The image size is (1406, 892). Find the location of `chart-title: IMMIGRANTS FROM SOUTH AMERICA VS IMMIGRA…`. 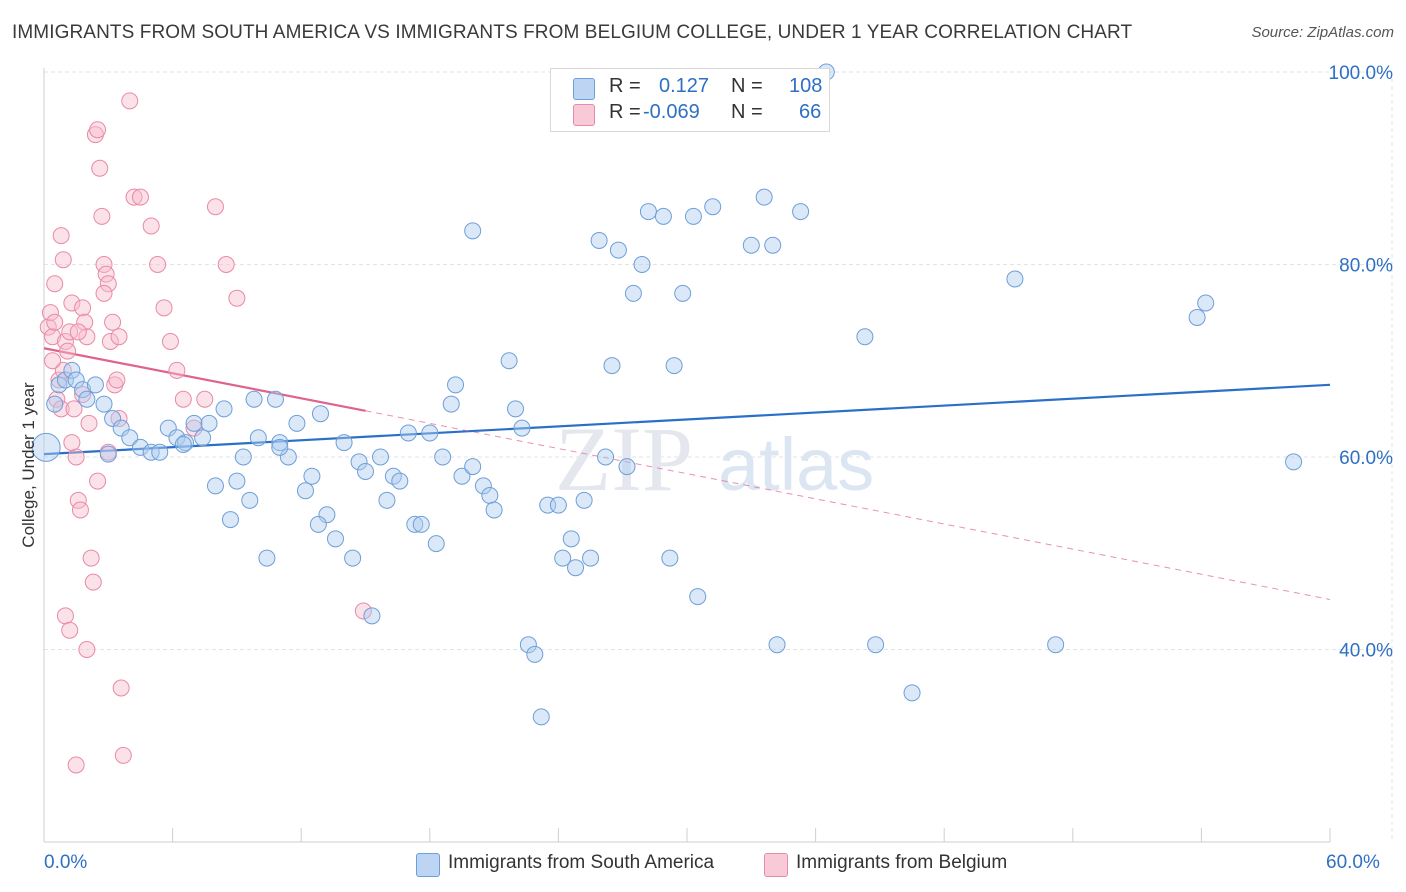

chart-title: IMMIGRANTS FROM SOUTH AMERICA VS IMMIGRA… is located at coordinates (572, 32).